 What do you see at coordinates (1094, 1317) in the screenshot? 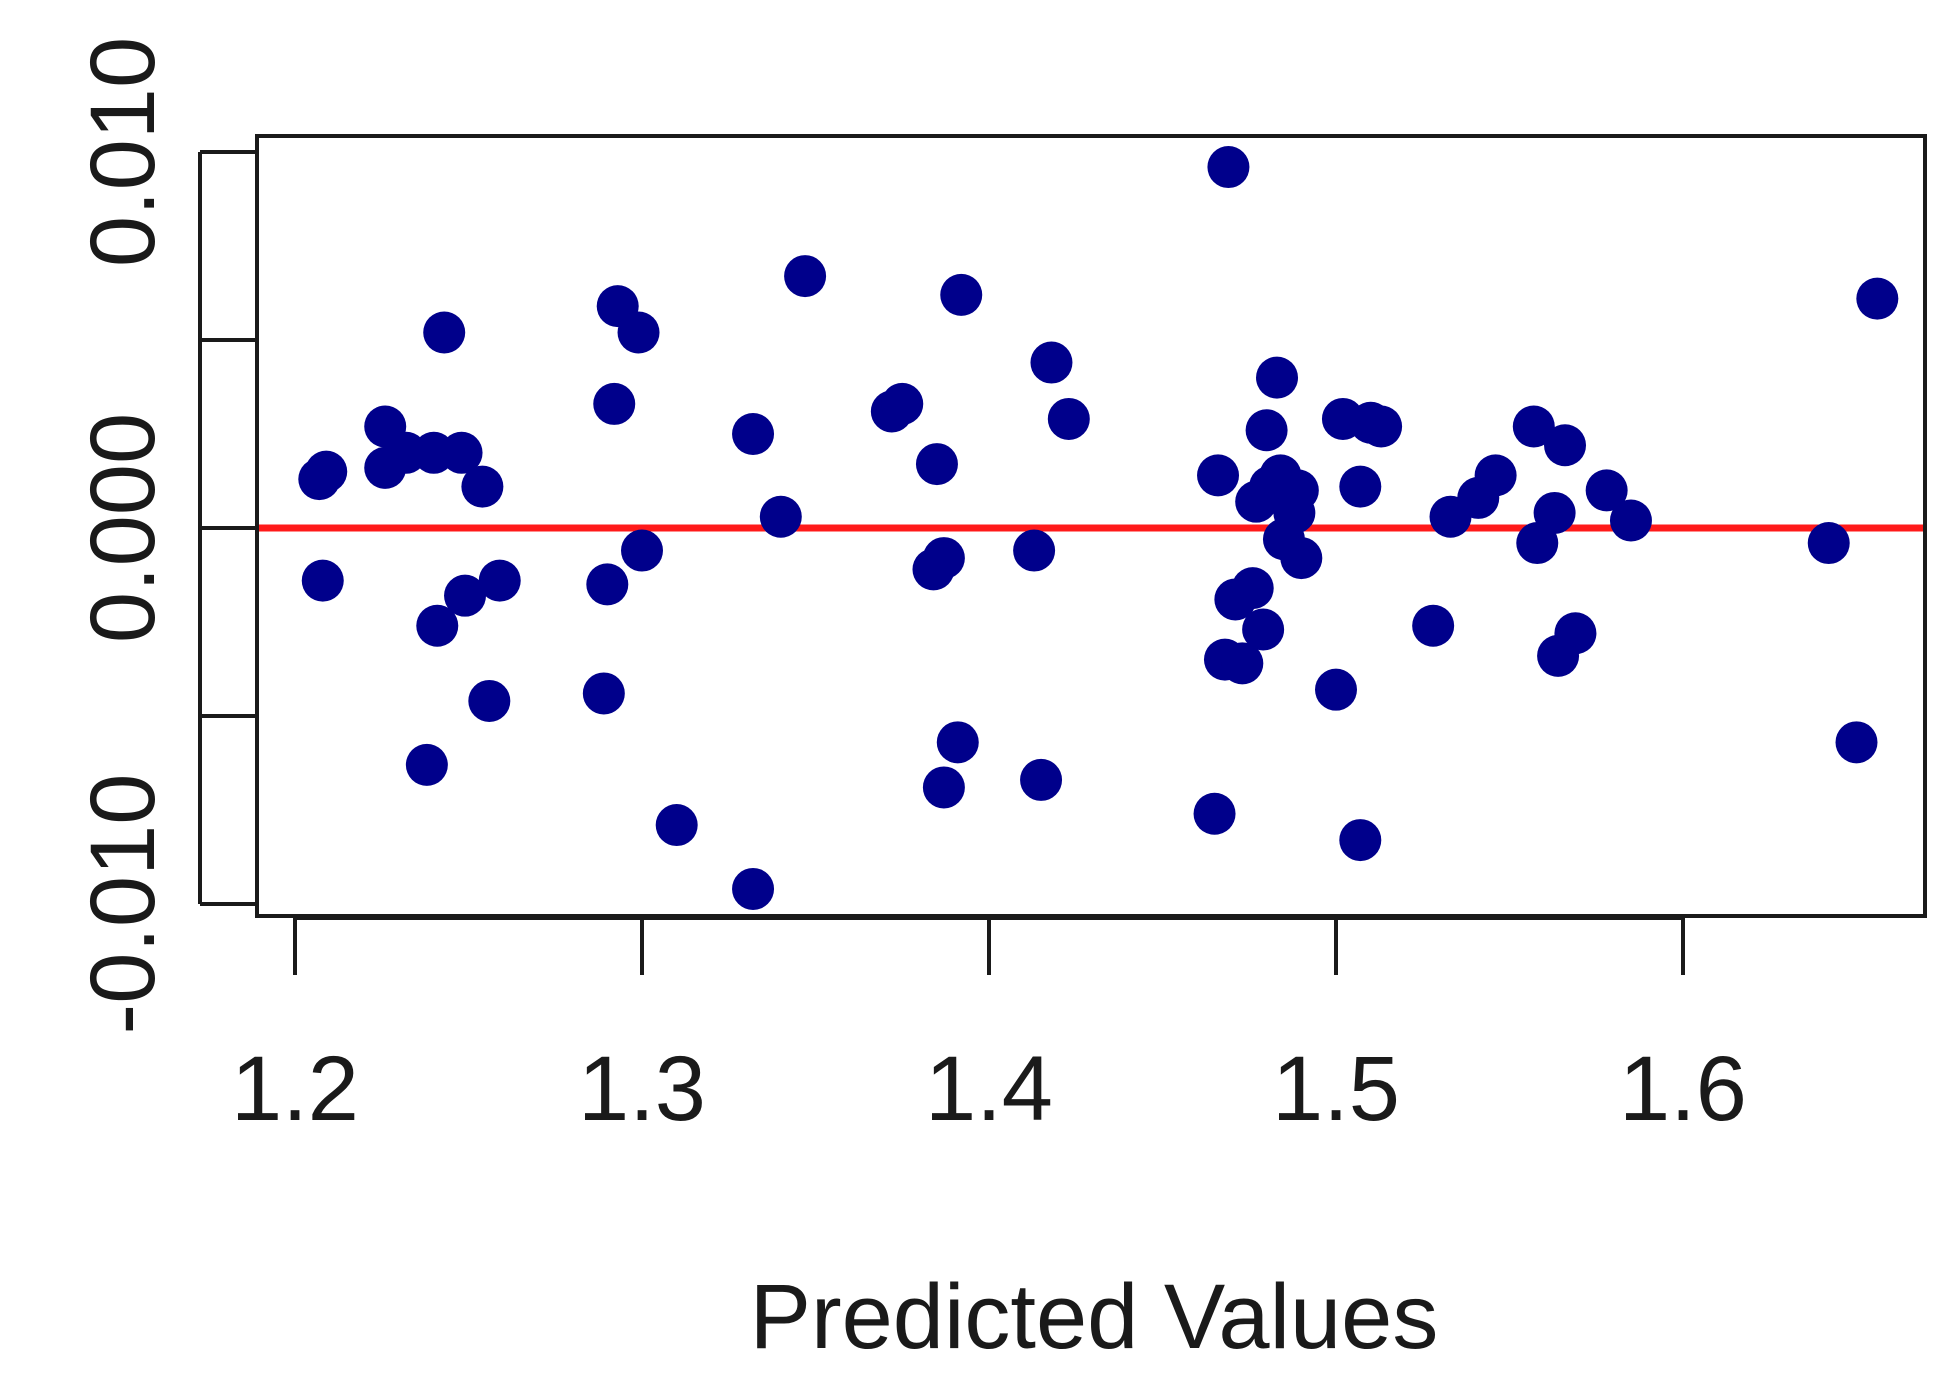
I see `x-axis-title: Predicted Values` at bounding box center [1094, 1317].